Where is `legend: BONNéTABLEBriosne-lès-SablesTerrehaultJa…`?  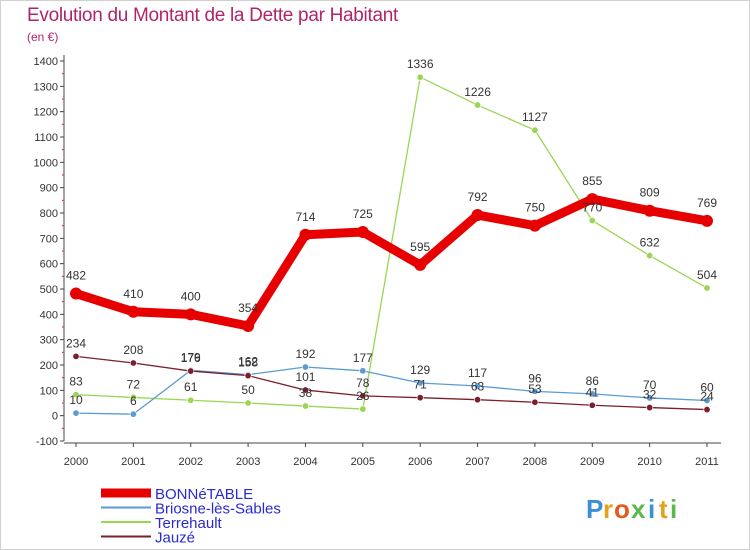
legend: BONNéTABLEBriosne-lès-SablesTerrehaultJa… is located at coordinates (191, 516).